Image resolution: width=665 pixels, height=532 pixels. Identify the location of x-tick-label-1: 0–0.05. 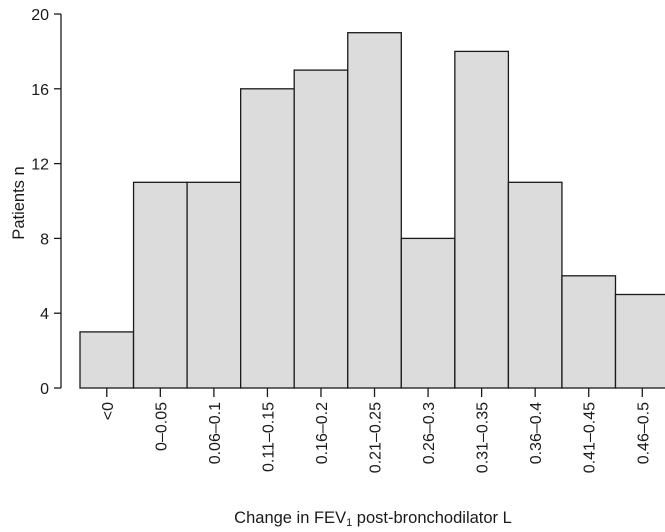
(161, 426).